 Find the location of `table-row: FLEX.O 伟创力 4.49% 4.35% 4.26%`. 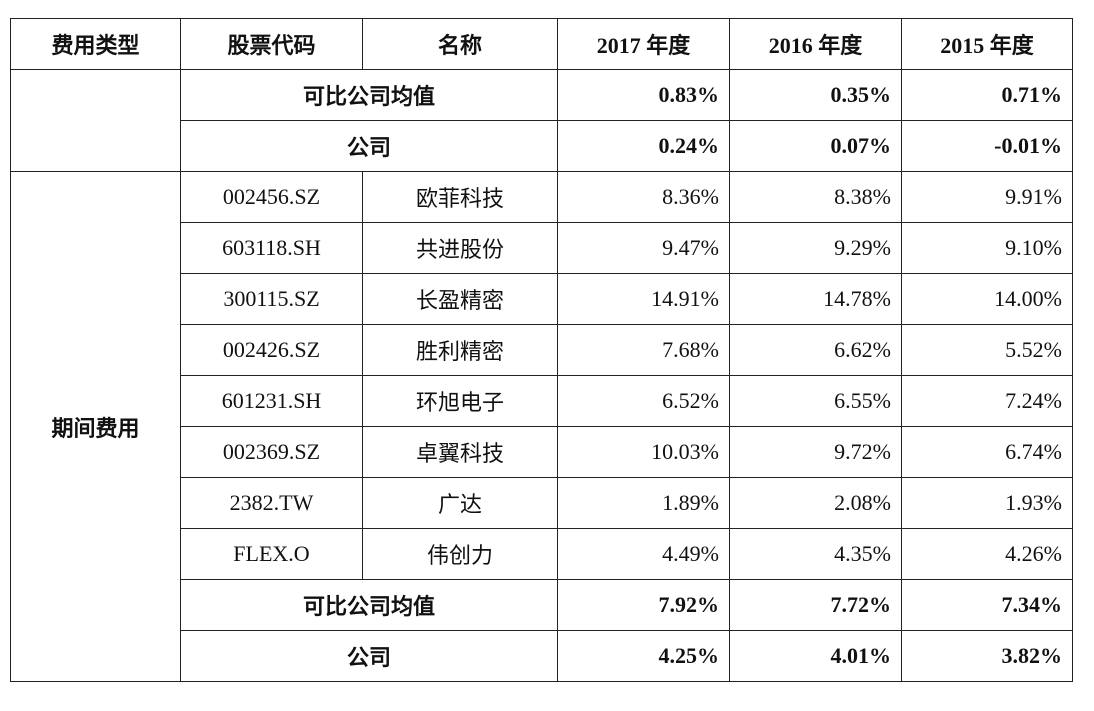

table-row: FLEX.O 伟创力 4.49% 4.35% 4.26% is located at coordinates (542, 554).